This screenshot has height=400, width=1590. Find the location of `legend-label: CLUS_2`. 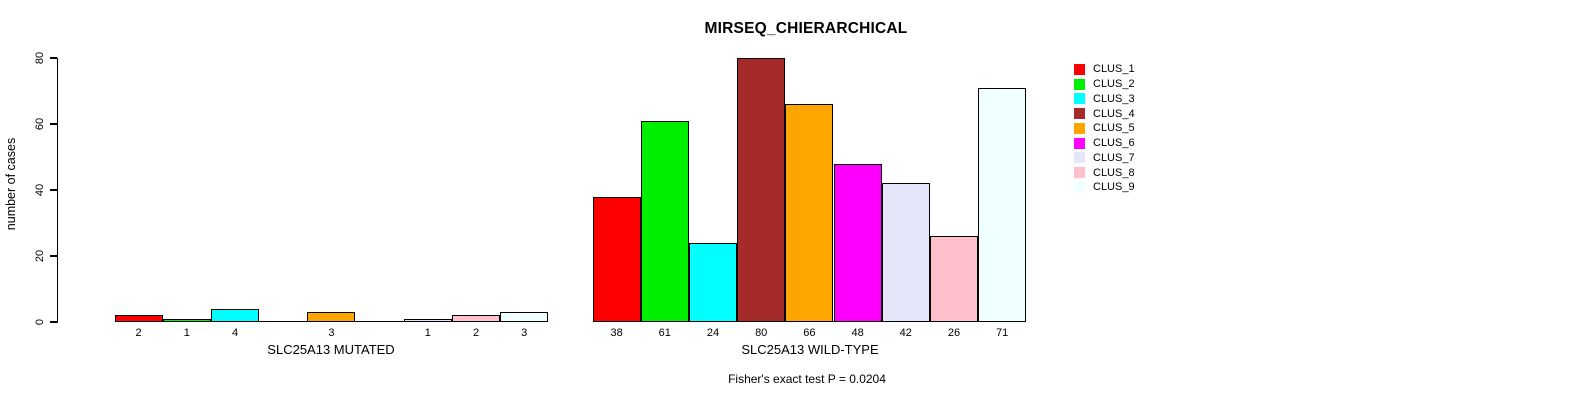

legend-label: CLUS_2 is located at coordinates (1114, 84).